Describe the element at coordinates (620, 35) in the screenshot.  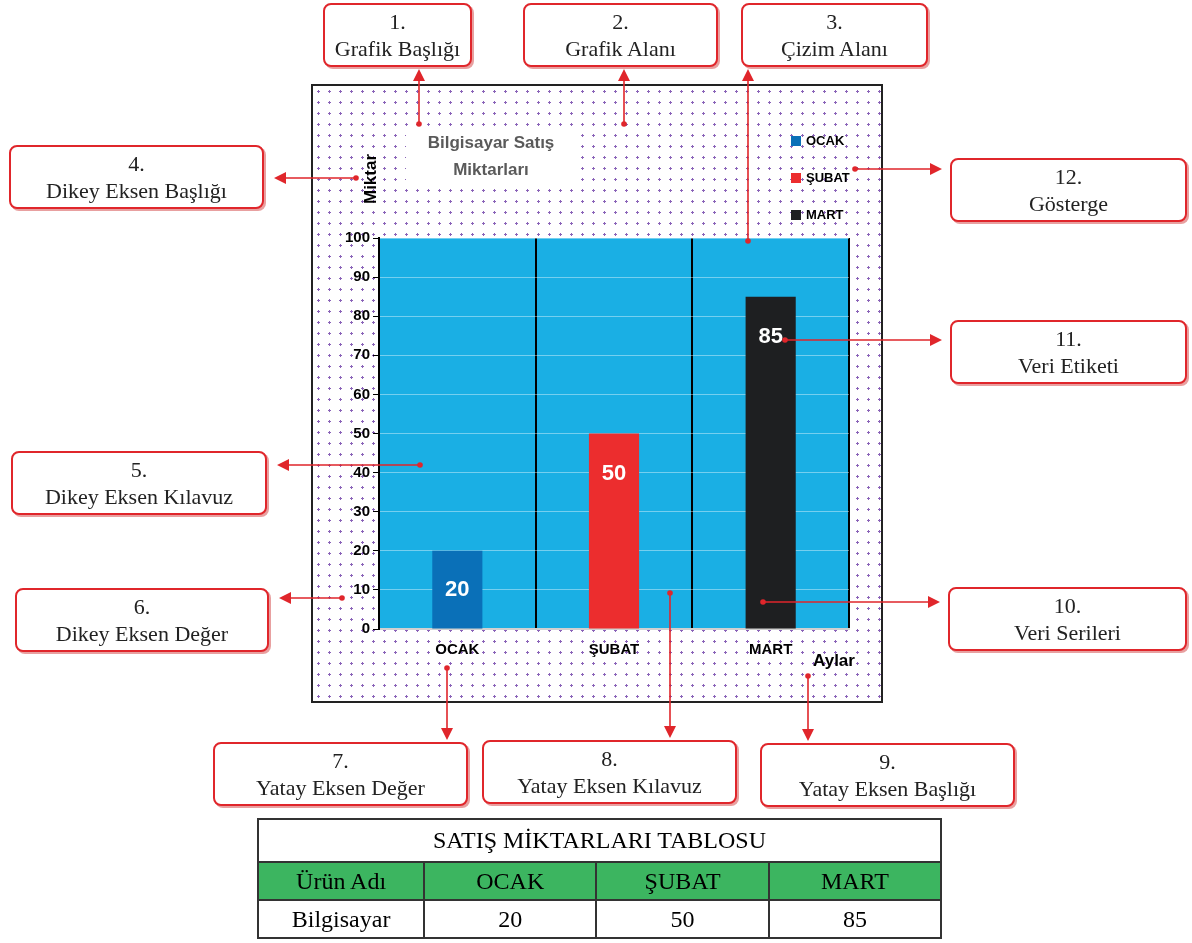
I see `text: 2. Grafik Alanı` at that location.